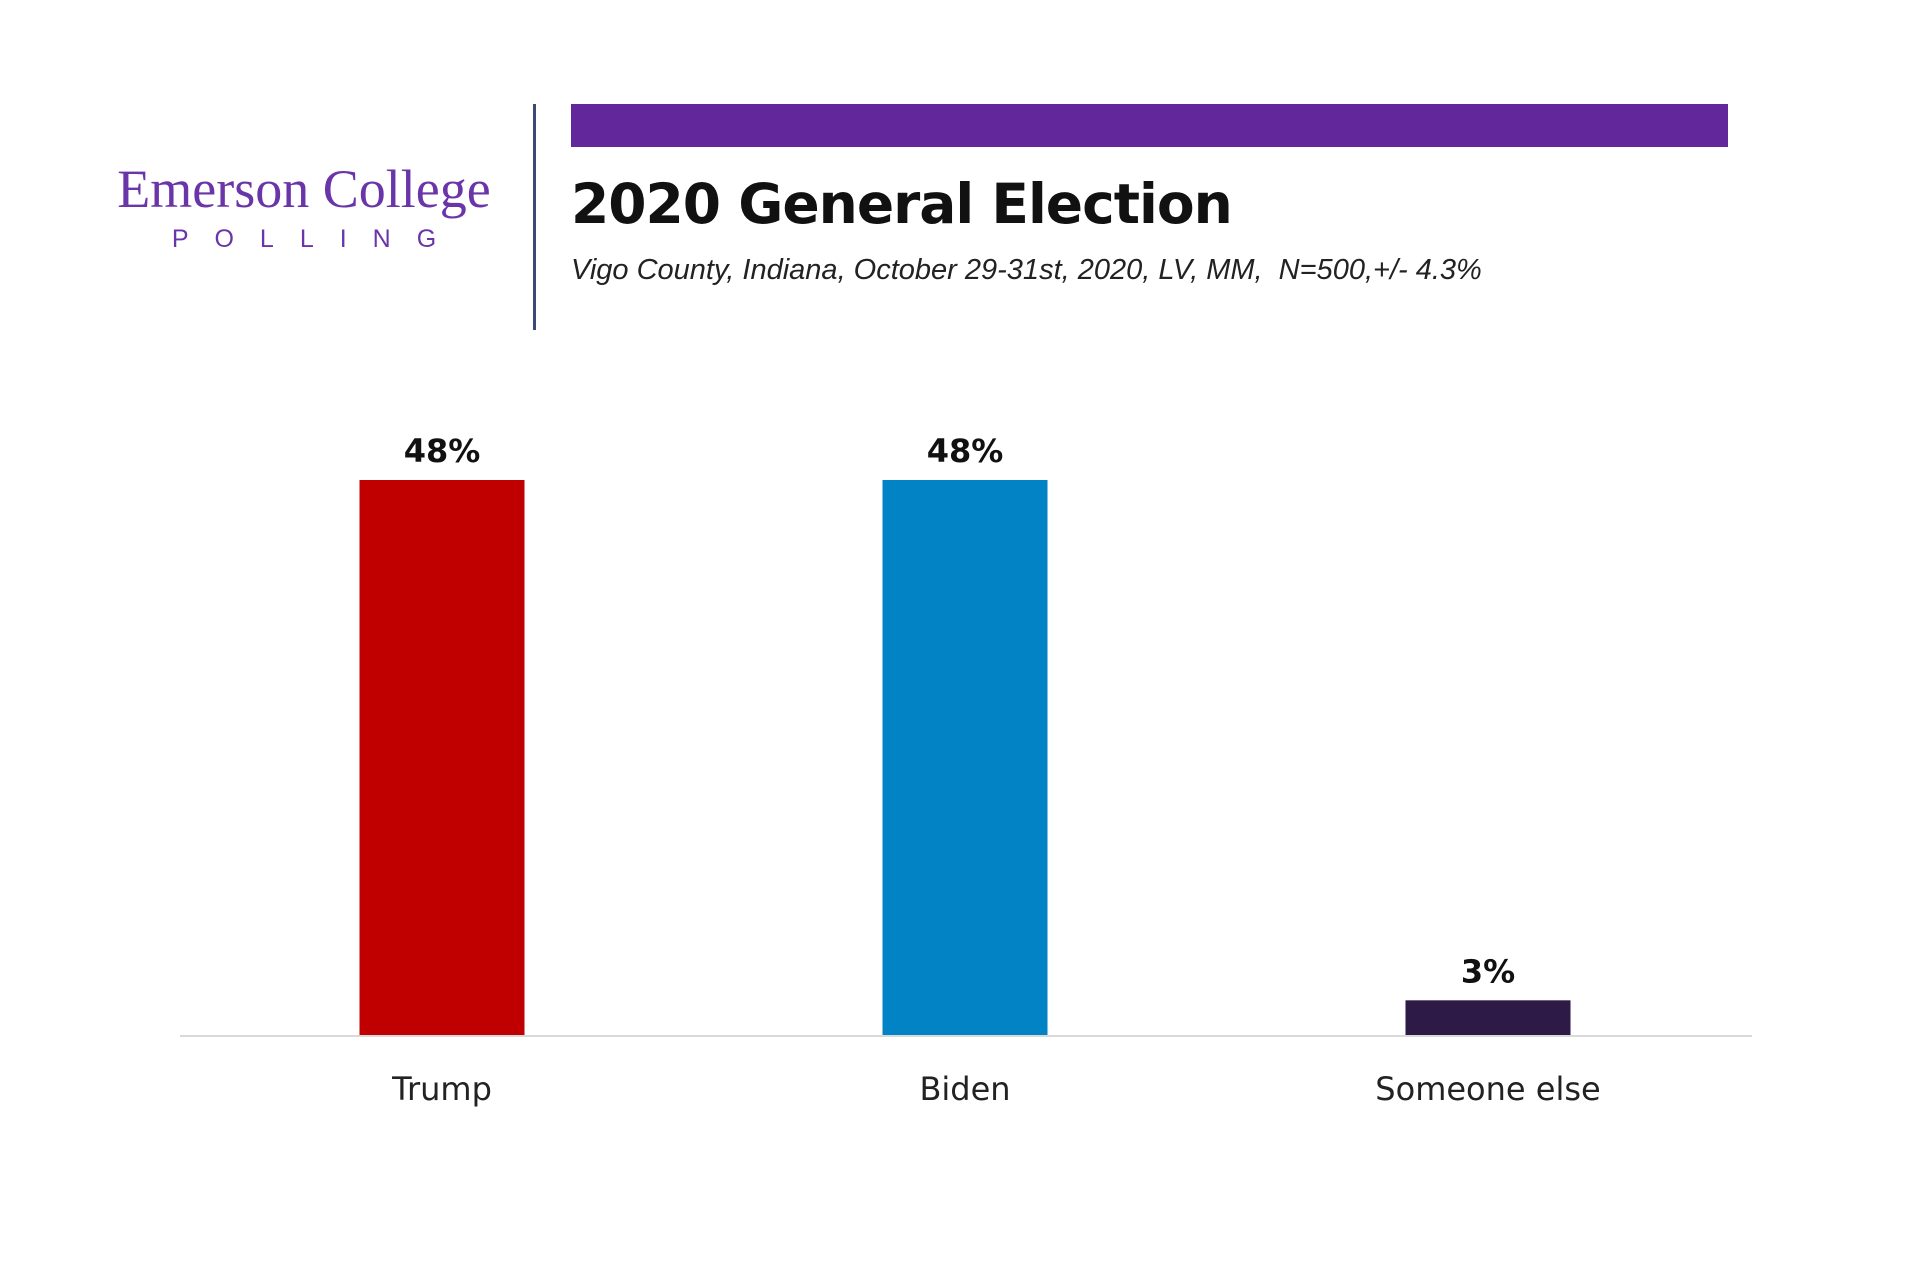 Image resolution: width=1920 pixels, height=1287 pixels. What do you see at coordinates (902, 204) in the screenshot?
I see `chart-title: 2020 General Election` at bounding box center [902, 204].